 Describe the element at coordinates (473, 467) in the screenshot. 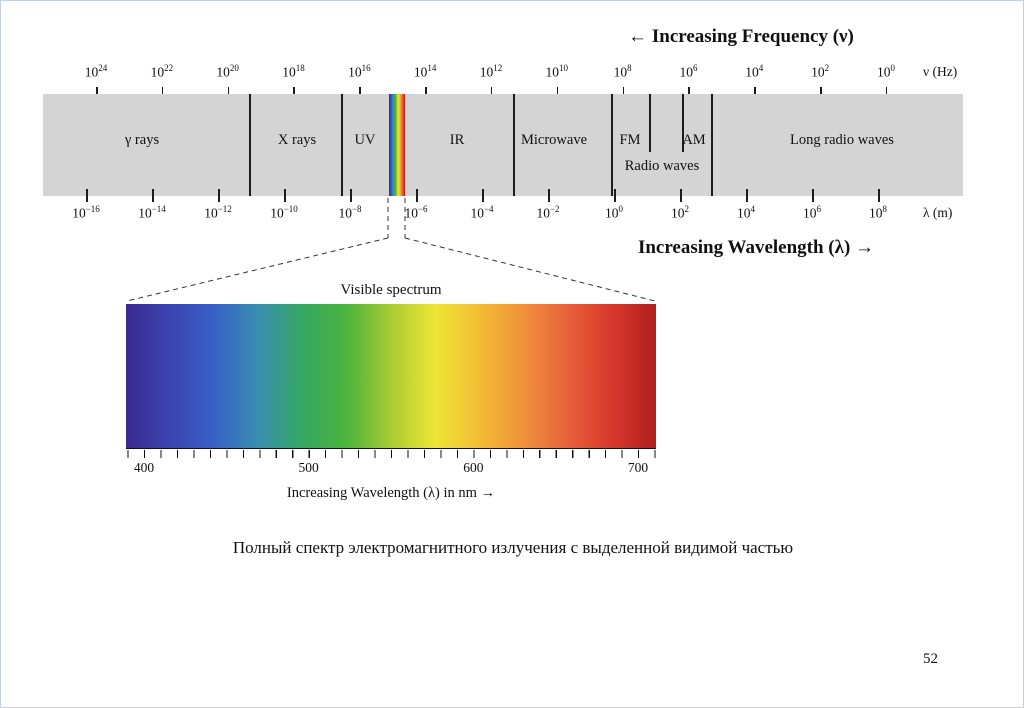

I see `nm-tick-label: 600` at that location.